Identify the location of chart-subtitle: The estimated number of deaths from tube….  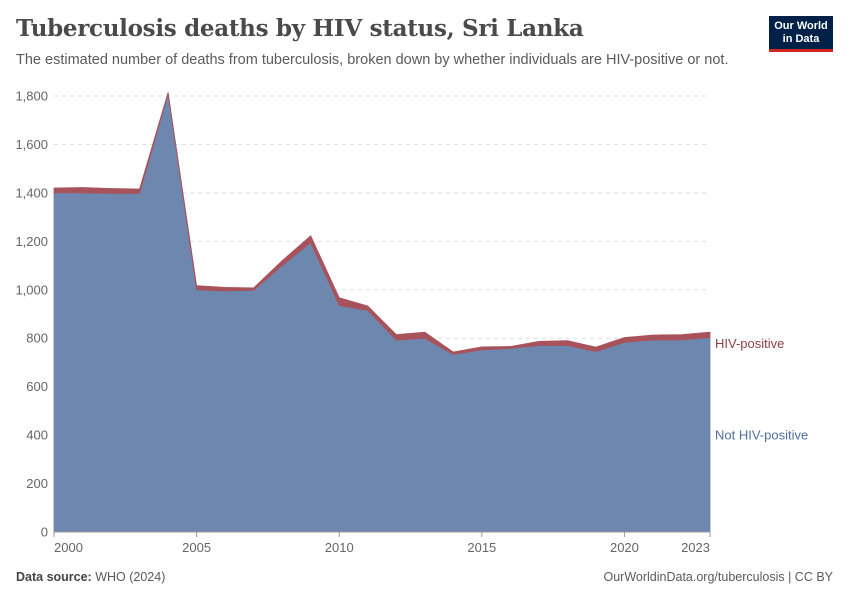
(372, 60).